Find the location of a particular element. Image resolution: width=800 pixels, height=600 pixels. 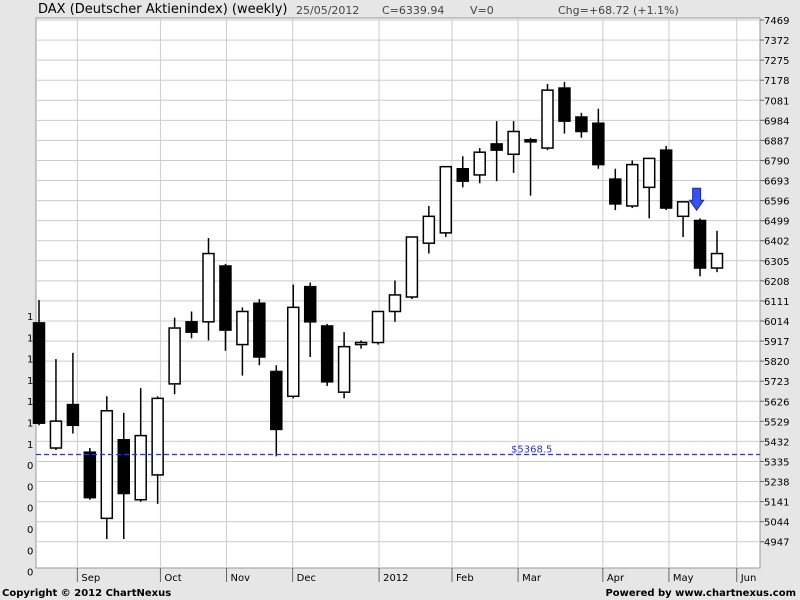

change-readout: Chg=+68.72 (+1.1%) is located at coordinates (618, 10).